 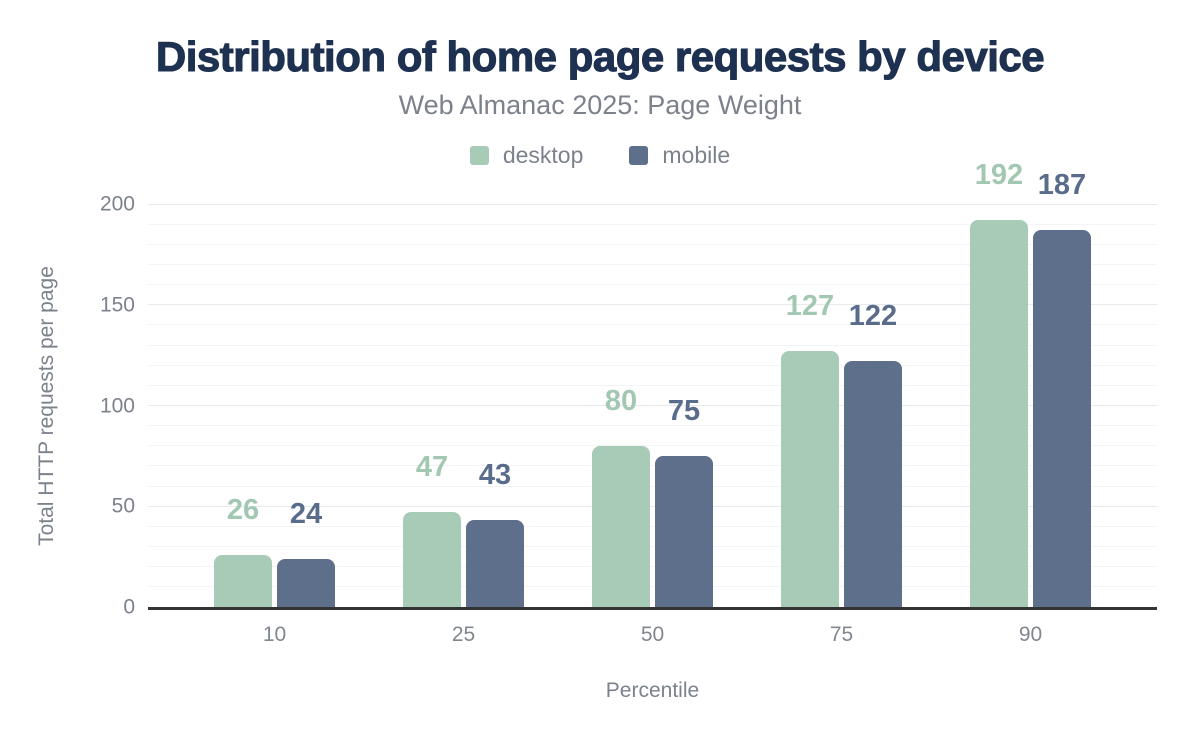 I want to click on bar-value-label-desktop-p50: 80, so click(x=621, y=401).